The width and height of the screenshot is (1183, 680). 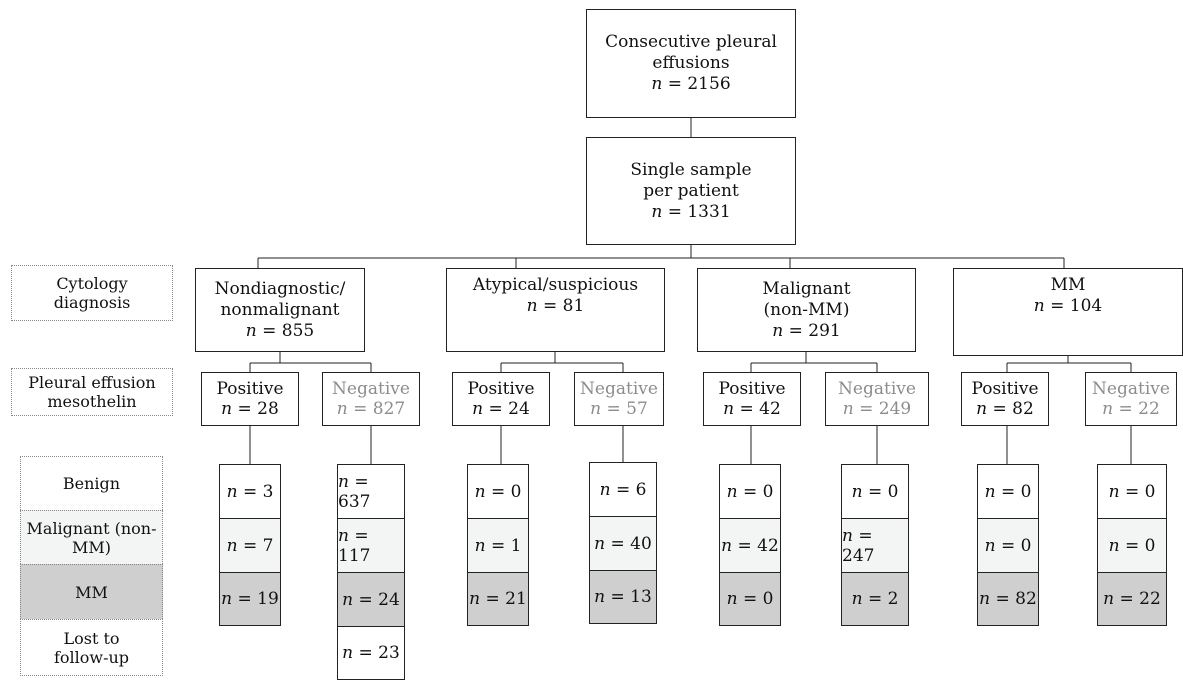 What do you see at coordinates (250, 545) in the screenshot?
I see `outcome-malignant-cell: n = 7` at bounding box center [250, 545].